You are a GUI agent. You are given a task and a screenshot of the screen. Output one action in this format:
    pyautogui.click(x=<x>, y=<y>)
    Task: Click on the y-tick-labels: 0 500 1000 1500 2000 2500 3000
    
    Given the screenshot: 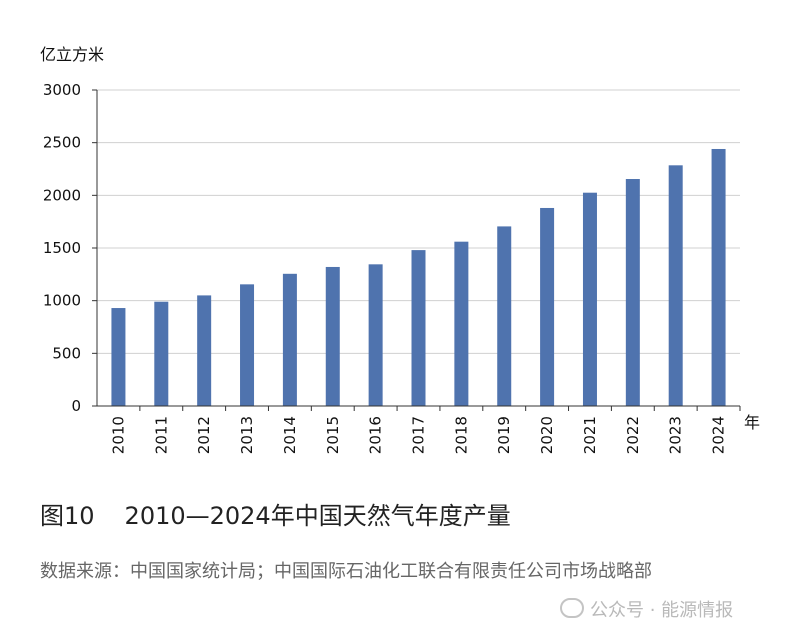 What is the action you would take?
    pyautogui.click(x=70, y=248)
    